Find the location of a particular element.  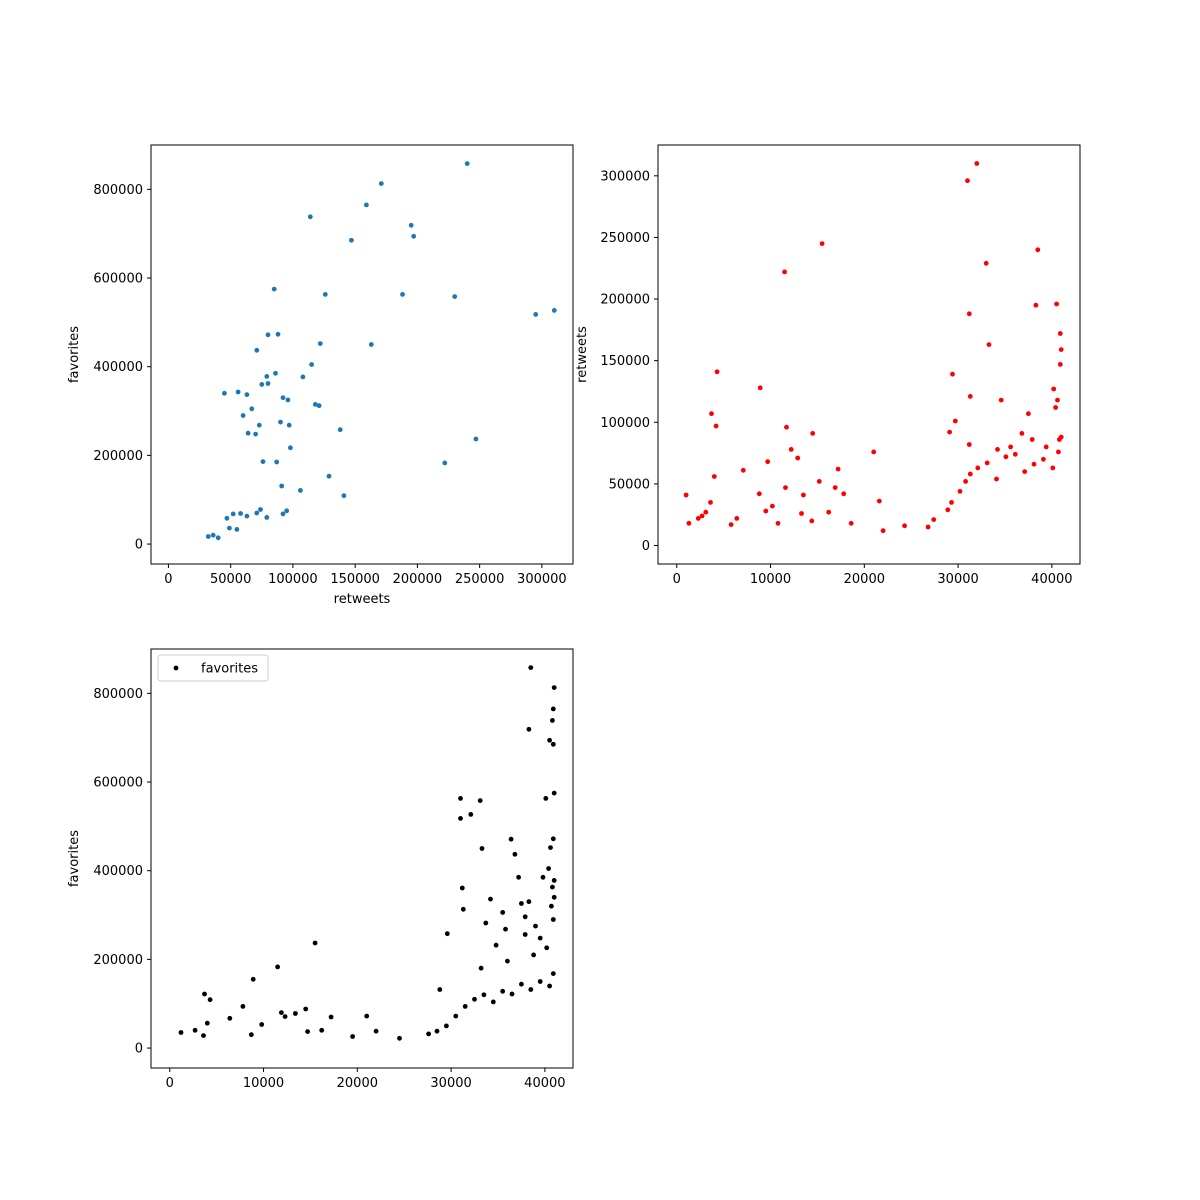

x-tick-label: 0 is located at coordinates (170, 1083).